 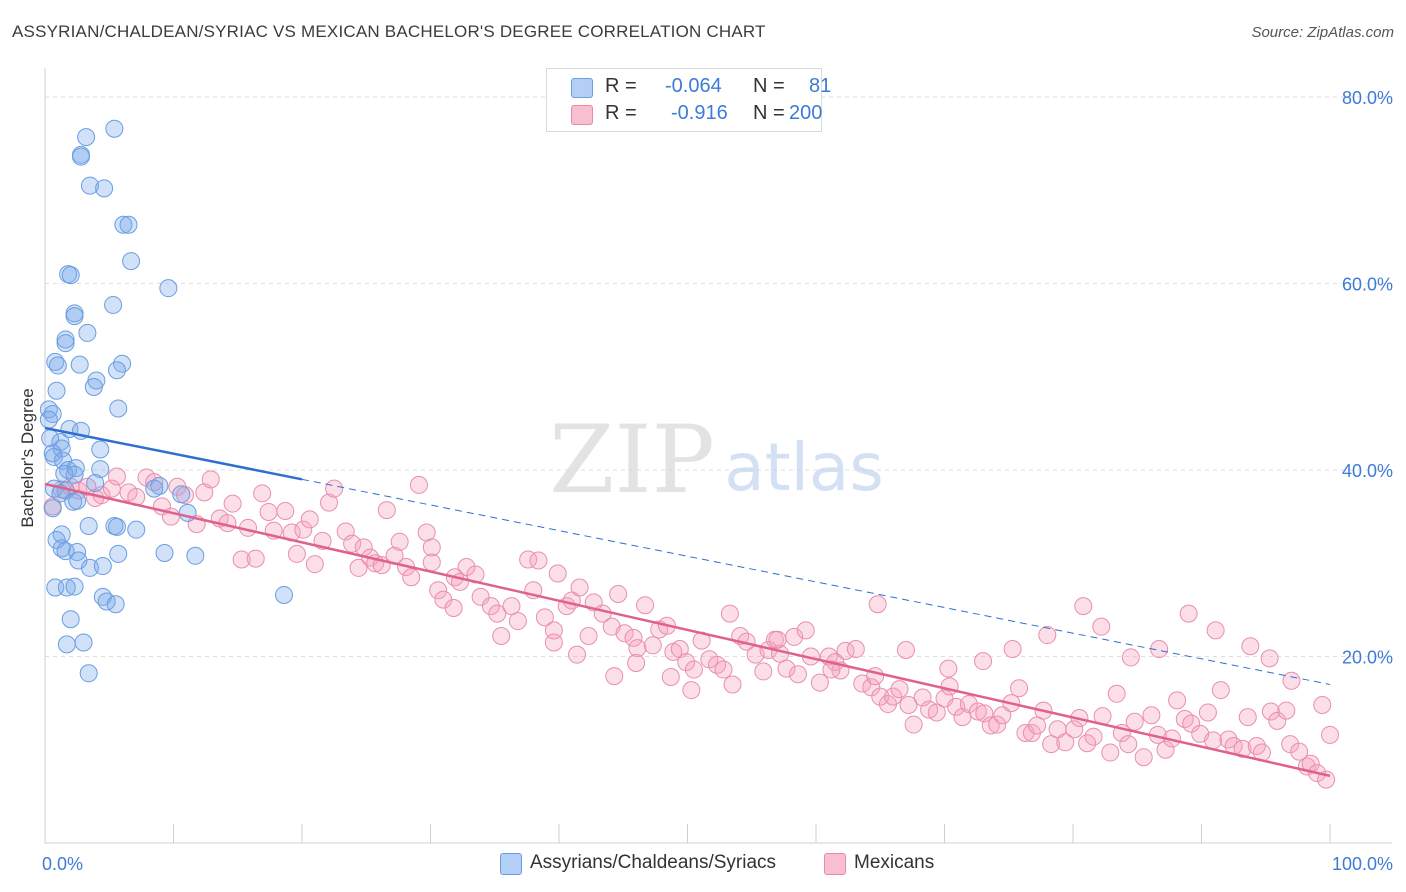 What do you see at coordinates (582, 115) in the screenshot?
I see `legend-swatch-pink` at bounding box center [582, 115].